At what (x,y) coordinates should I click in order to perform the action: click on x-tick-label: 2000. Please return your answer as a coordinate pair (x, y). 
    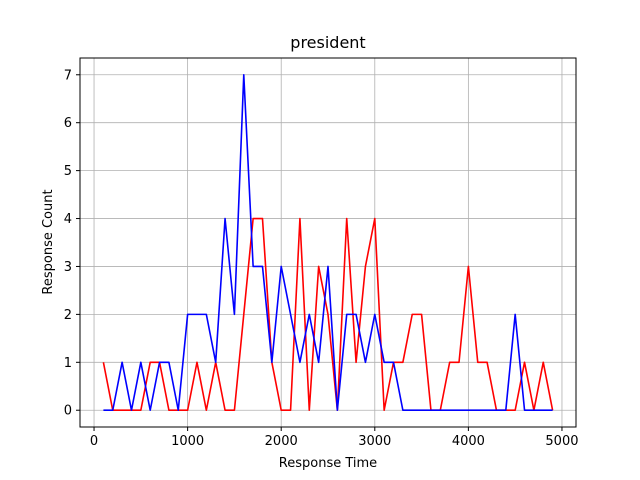
    Looking at the image, I should click on (281, 441).